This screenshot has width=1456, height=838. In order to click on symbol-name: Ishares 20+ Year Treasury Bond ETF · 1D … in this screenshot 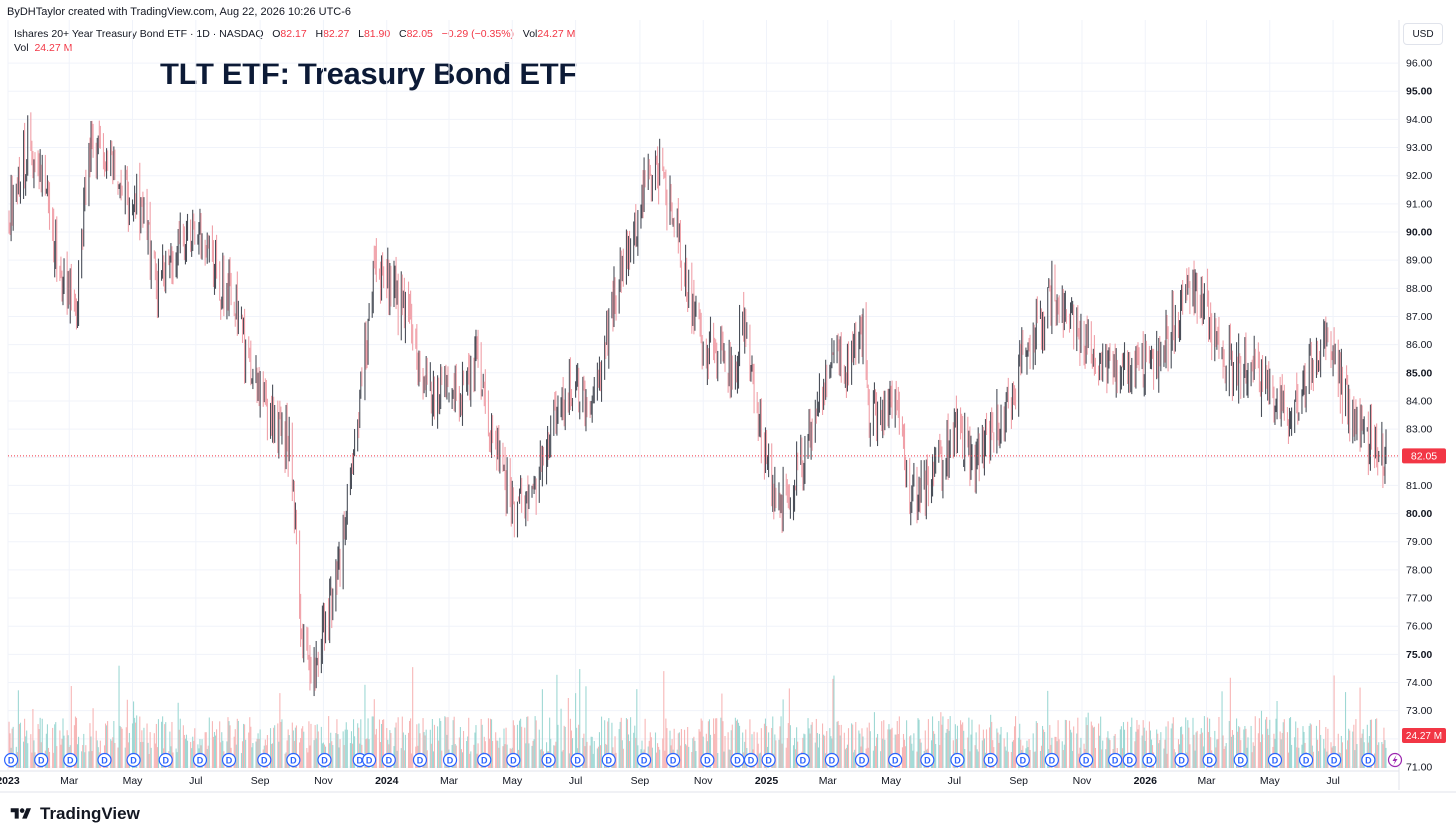, I will do `click(139, 34)`.